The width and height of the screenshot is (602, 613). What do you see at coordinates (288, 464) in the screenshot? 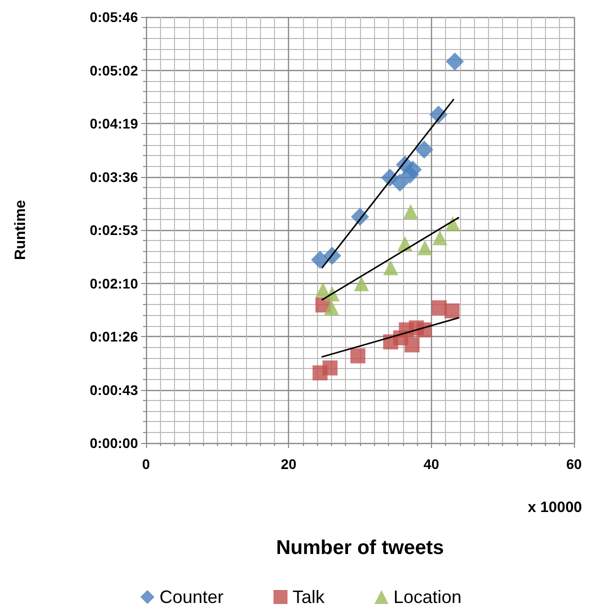
I see `x-tick-label: 20` at bounding box center [288, 464].